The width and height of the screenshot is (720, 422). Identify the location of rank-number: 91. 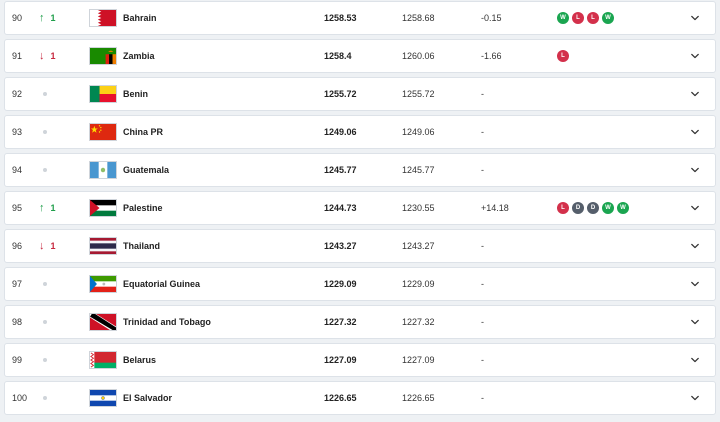
(17, 56).